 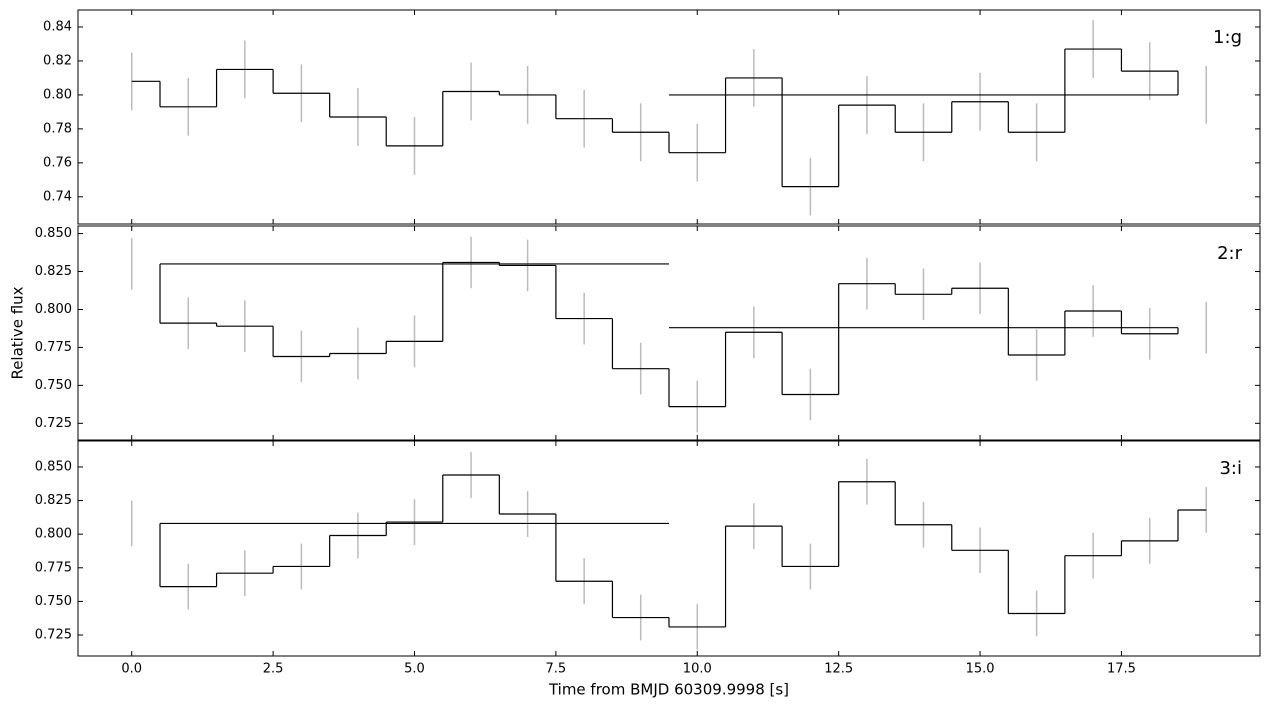 What do you see at coordinates (57, 94) in the screenshot?
I see `y-tick-label: 0.80` at bounding box center [57, 94].